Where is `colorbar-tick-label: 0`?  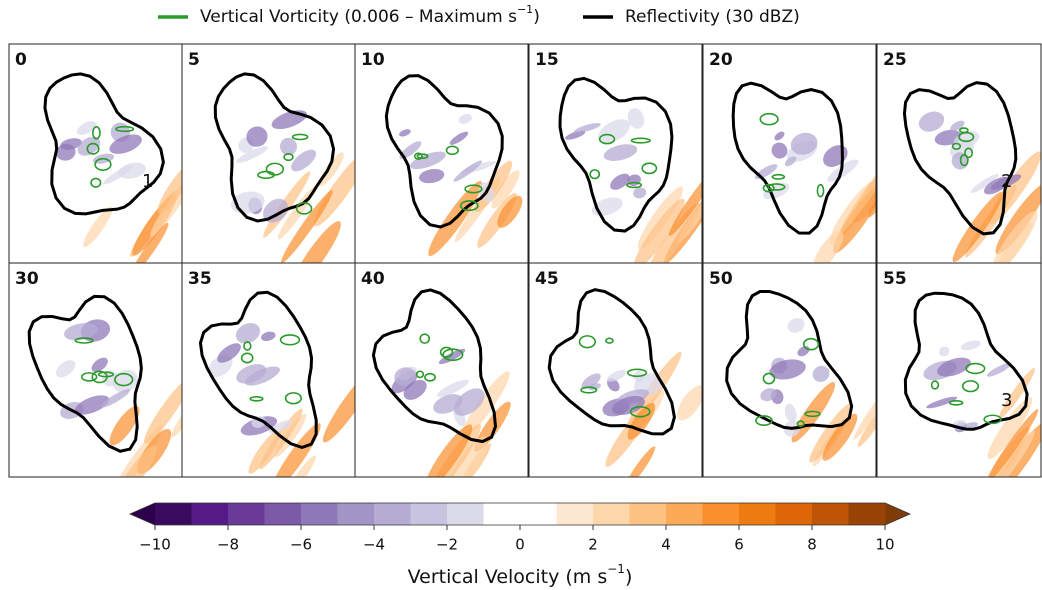
colorbar-tick-label: 0 is located at coordinates (520, 545).